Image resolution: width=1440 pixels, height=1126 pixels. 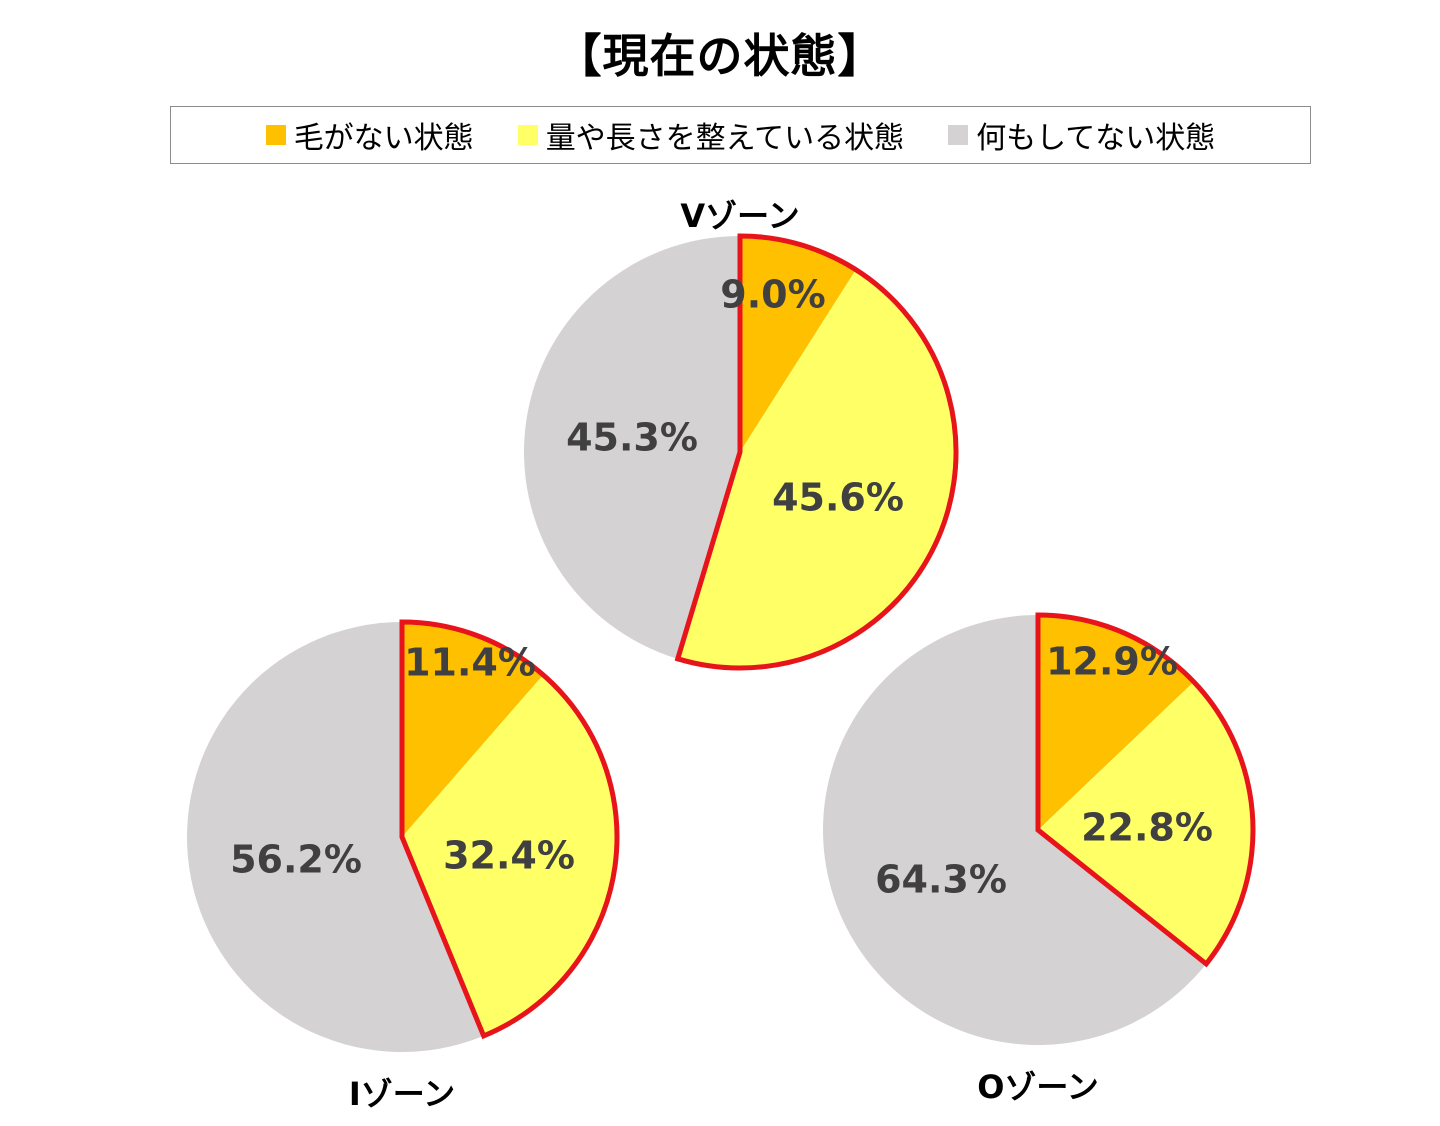 I want to click on pie-label-o-zone-no-hair: 12.9%, so click(x=1112, y=662).